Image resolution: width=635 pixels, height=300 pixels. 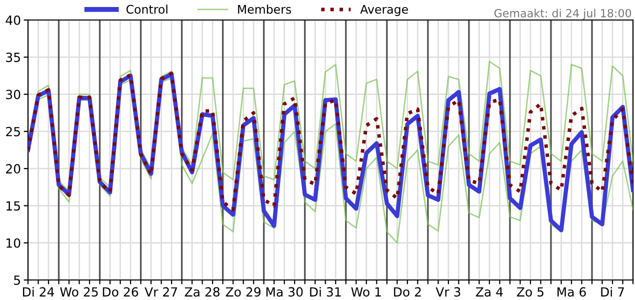 What do you see at coordinates (384, 10) in the screenshot?
I see `legend-label: Average` at bounding box center [384, 10].